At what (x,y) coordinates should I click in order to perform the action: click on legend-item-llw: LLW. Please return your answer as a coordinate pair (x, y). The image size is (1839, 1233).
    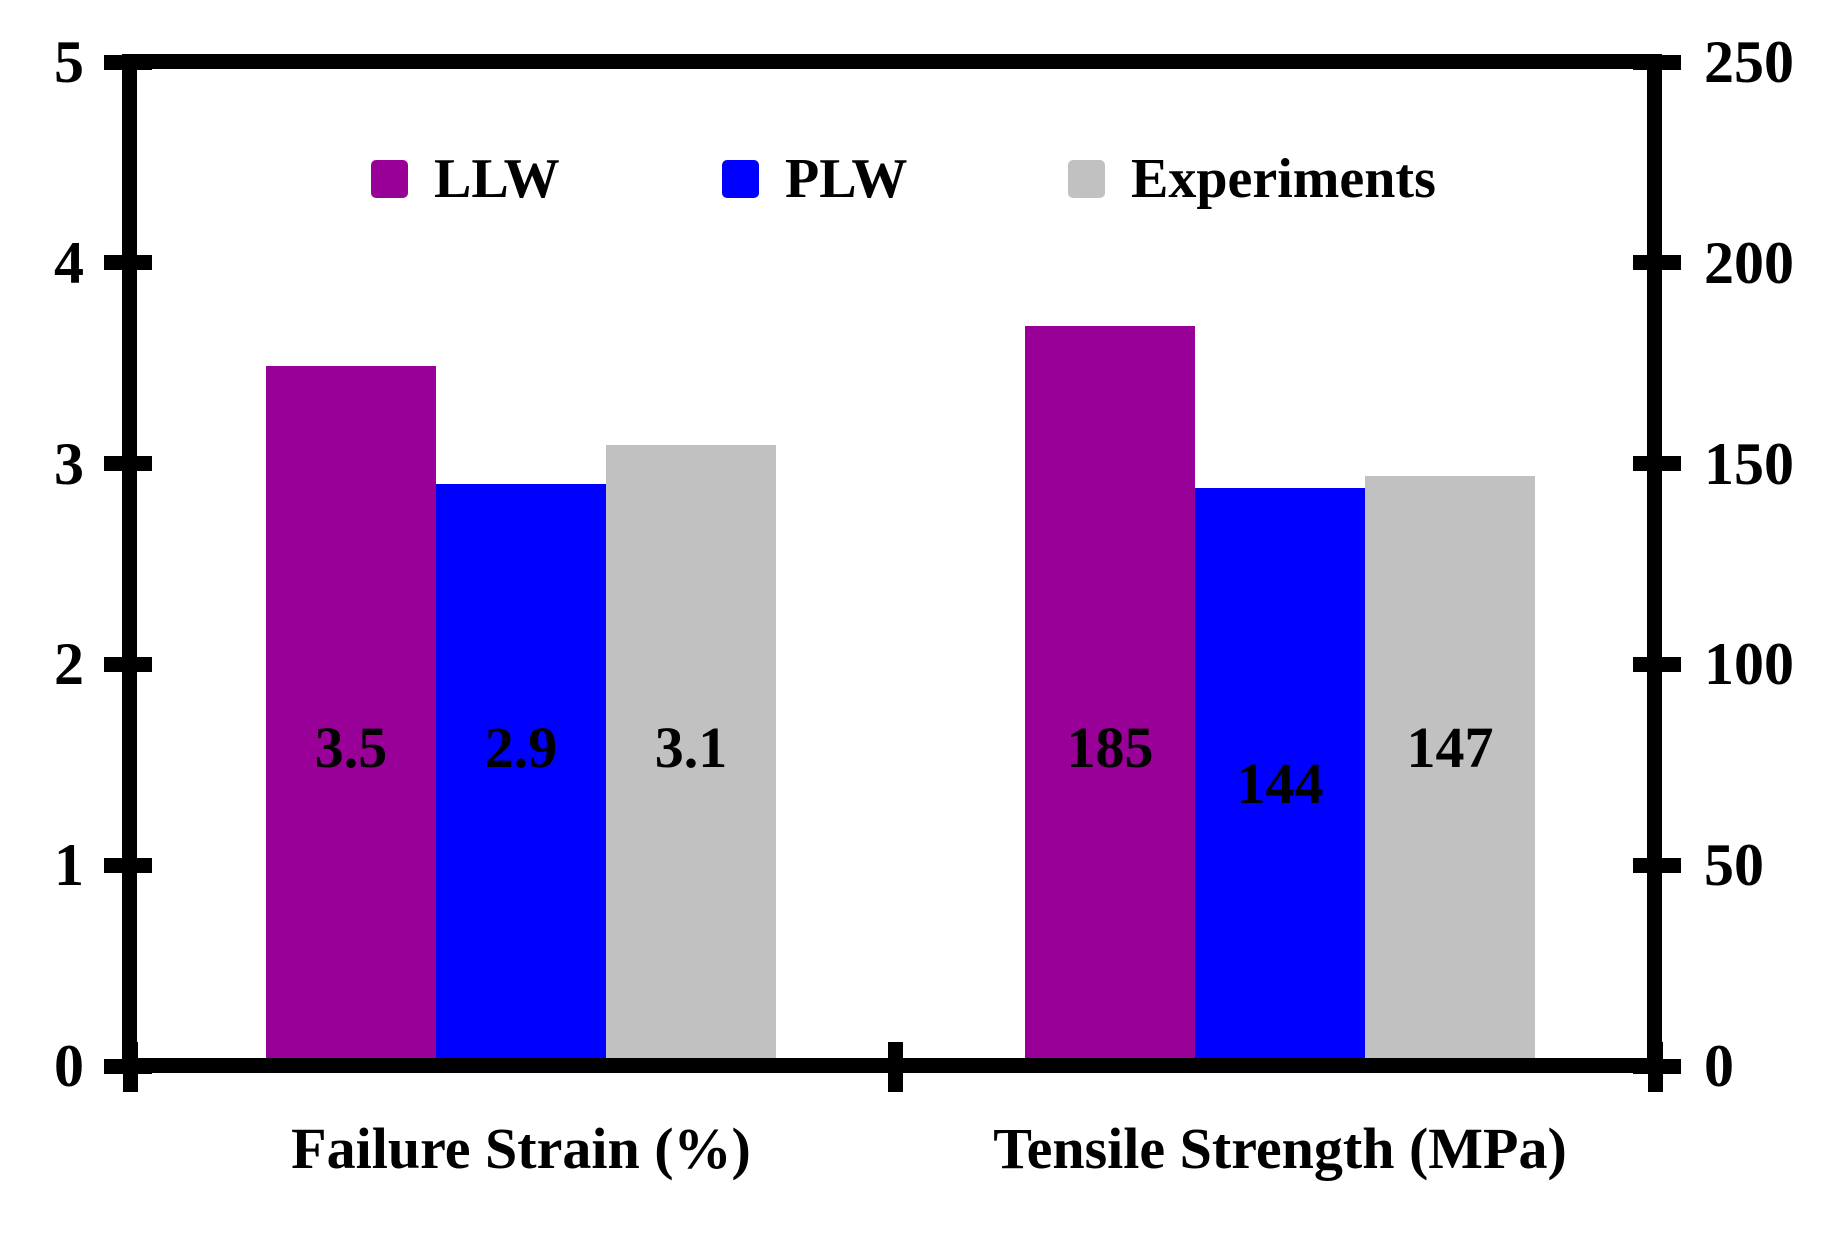
    Looking at the image, I should click on (465, 179).